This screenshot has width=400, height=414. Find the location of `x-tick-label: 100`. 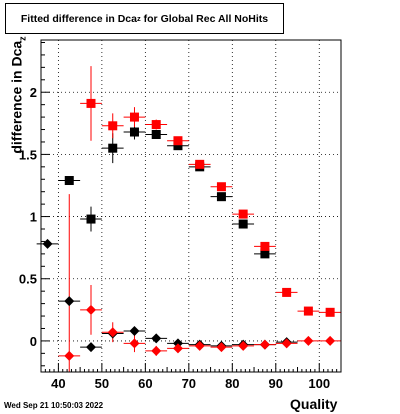

x-tick-label: 100 is located at coordinates (319, 383).